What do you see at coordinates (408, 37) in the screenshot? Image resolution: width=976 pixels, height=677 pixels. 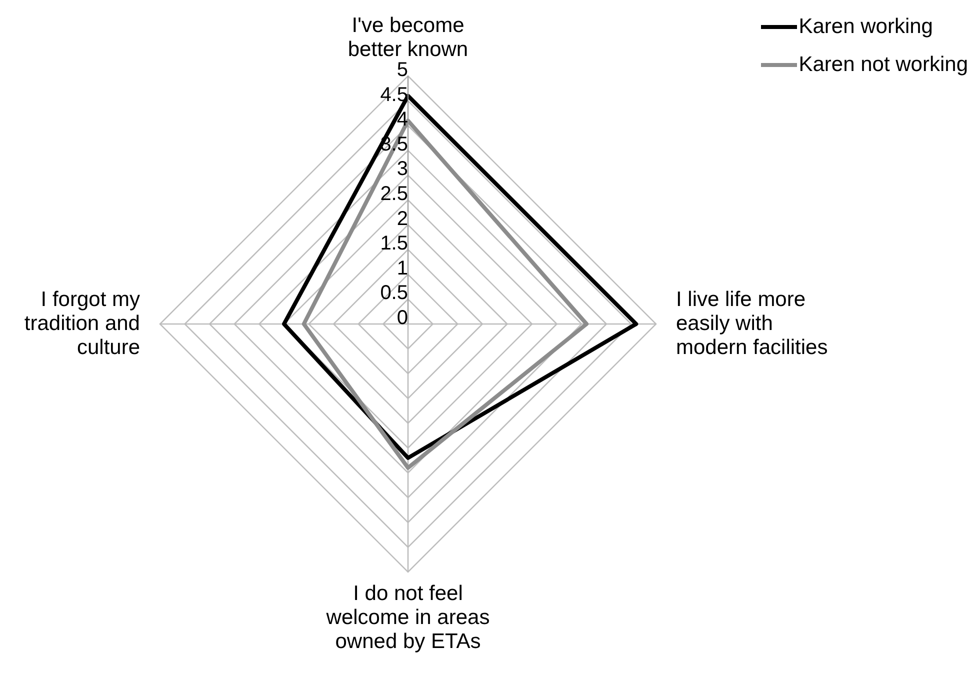 I see `spoke-label: I've become better known` at bounding box center [408, 37].